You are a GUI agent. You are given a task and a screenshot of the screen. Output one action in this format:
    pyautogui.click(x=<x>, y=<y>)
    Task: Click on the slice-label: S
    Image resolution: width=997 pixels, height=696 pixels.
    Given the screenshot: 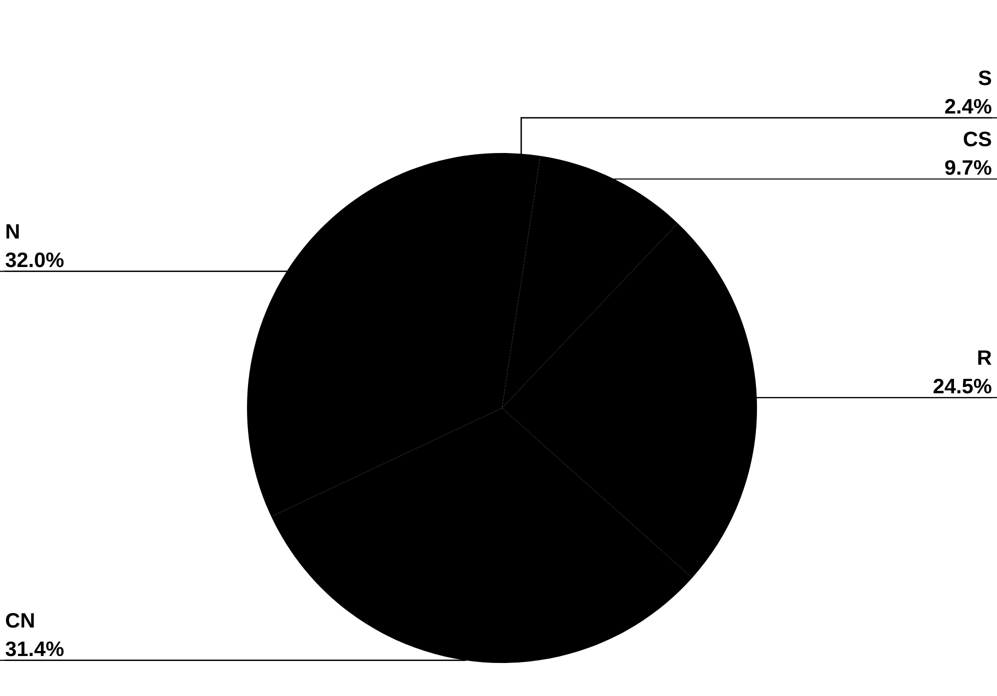 What is the action you would take?
    pyautogui.click(x=985, y=78)
    